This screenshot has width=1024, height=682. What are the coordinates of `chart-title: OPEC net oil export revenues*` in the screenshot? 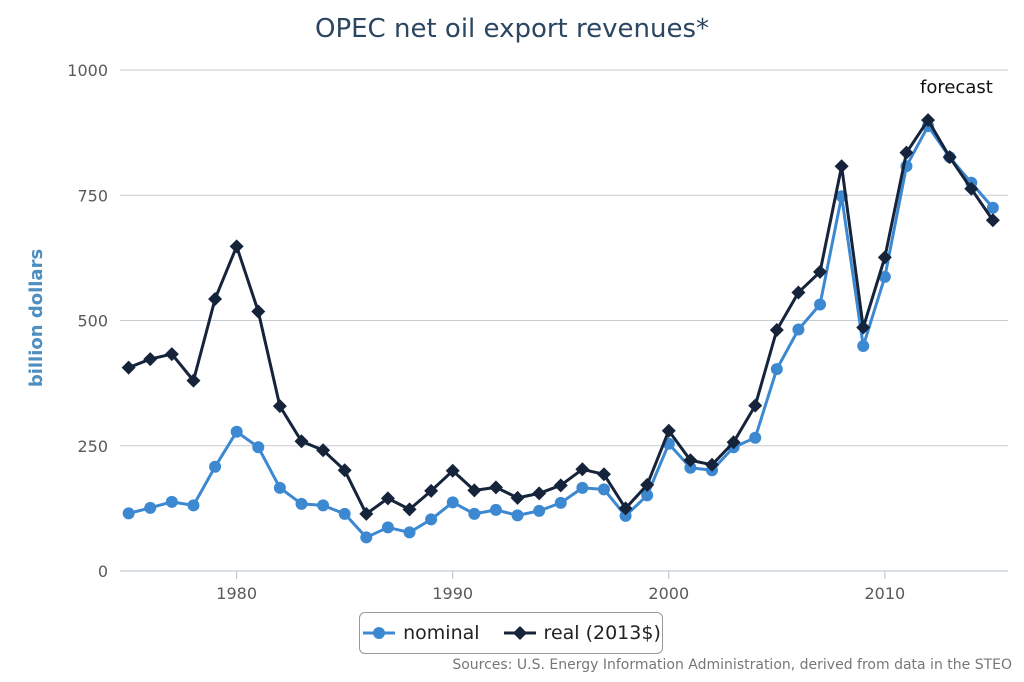 It's located at (512, 29).